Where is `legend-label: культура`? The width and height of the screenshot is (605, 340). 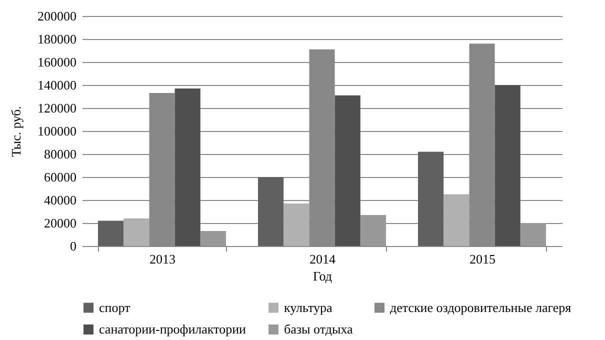 legend-label: культура is located at coordinates (308, 307).